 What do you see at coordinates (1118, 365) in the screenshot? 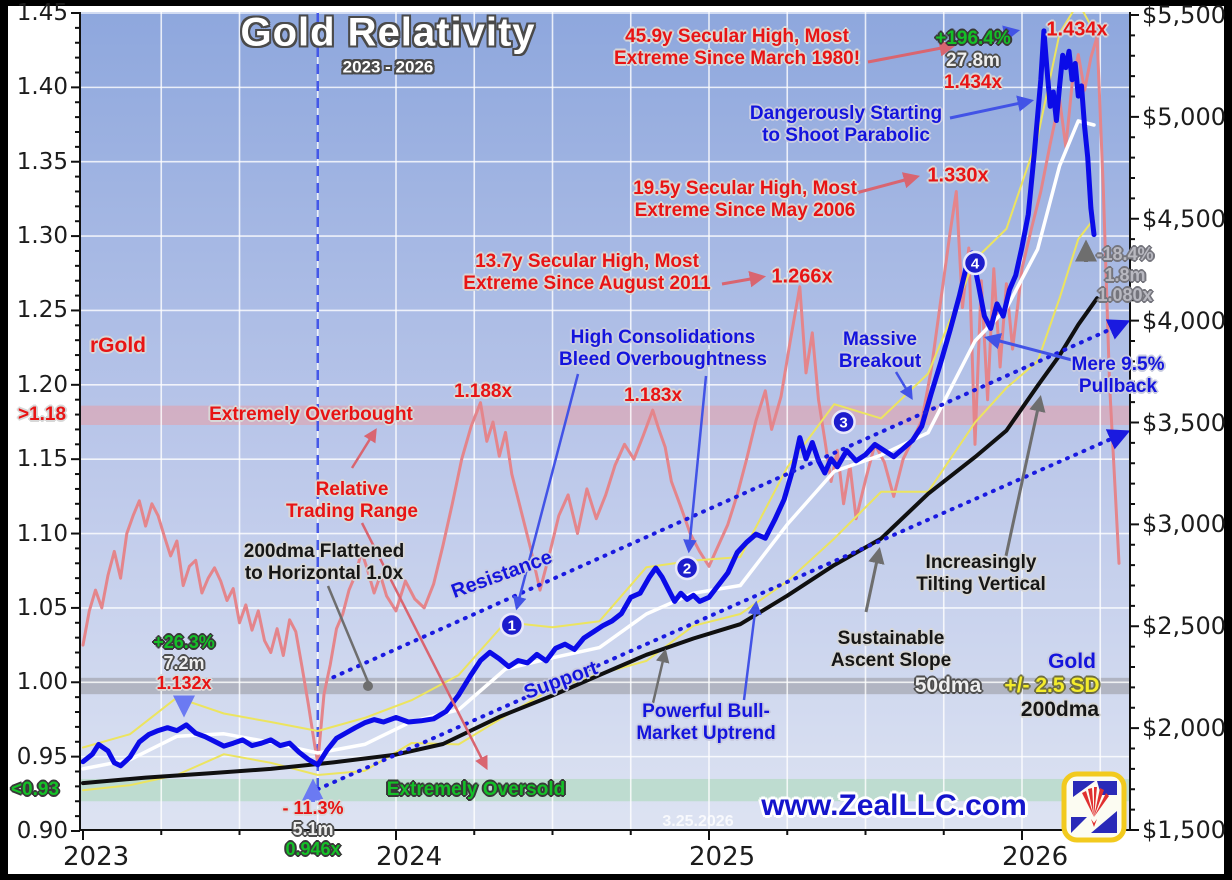
I see `annotation-mere-pullback-line: Mere 9.5%` at bounding box center [1118, 365].